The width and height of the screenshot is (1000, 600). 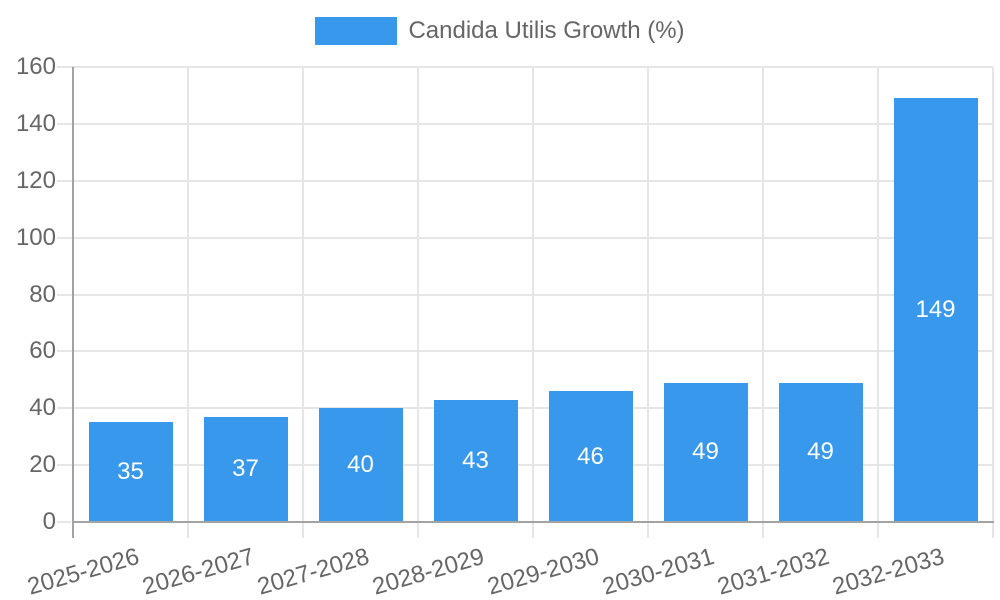 What do you see at coordinates (356, 31) in the screenshot?
I see `legend-swatch` at bounding box center [356, 31].